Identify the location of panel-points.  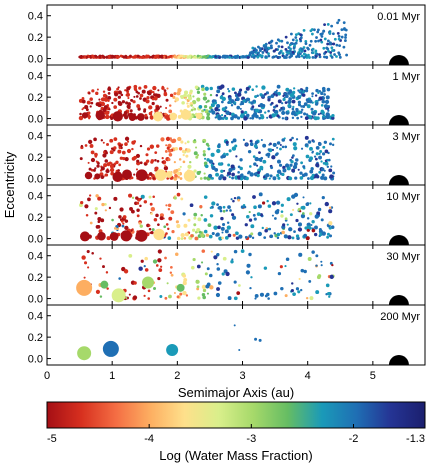
(242, 277).